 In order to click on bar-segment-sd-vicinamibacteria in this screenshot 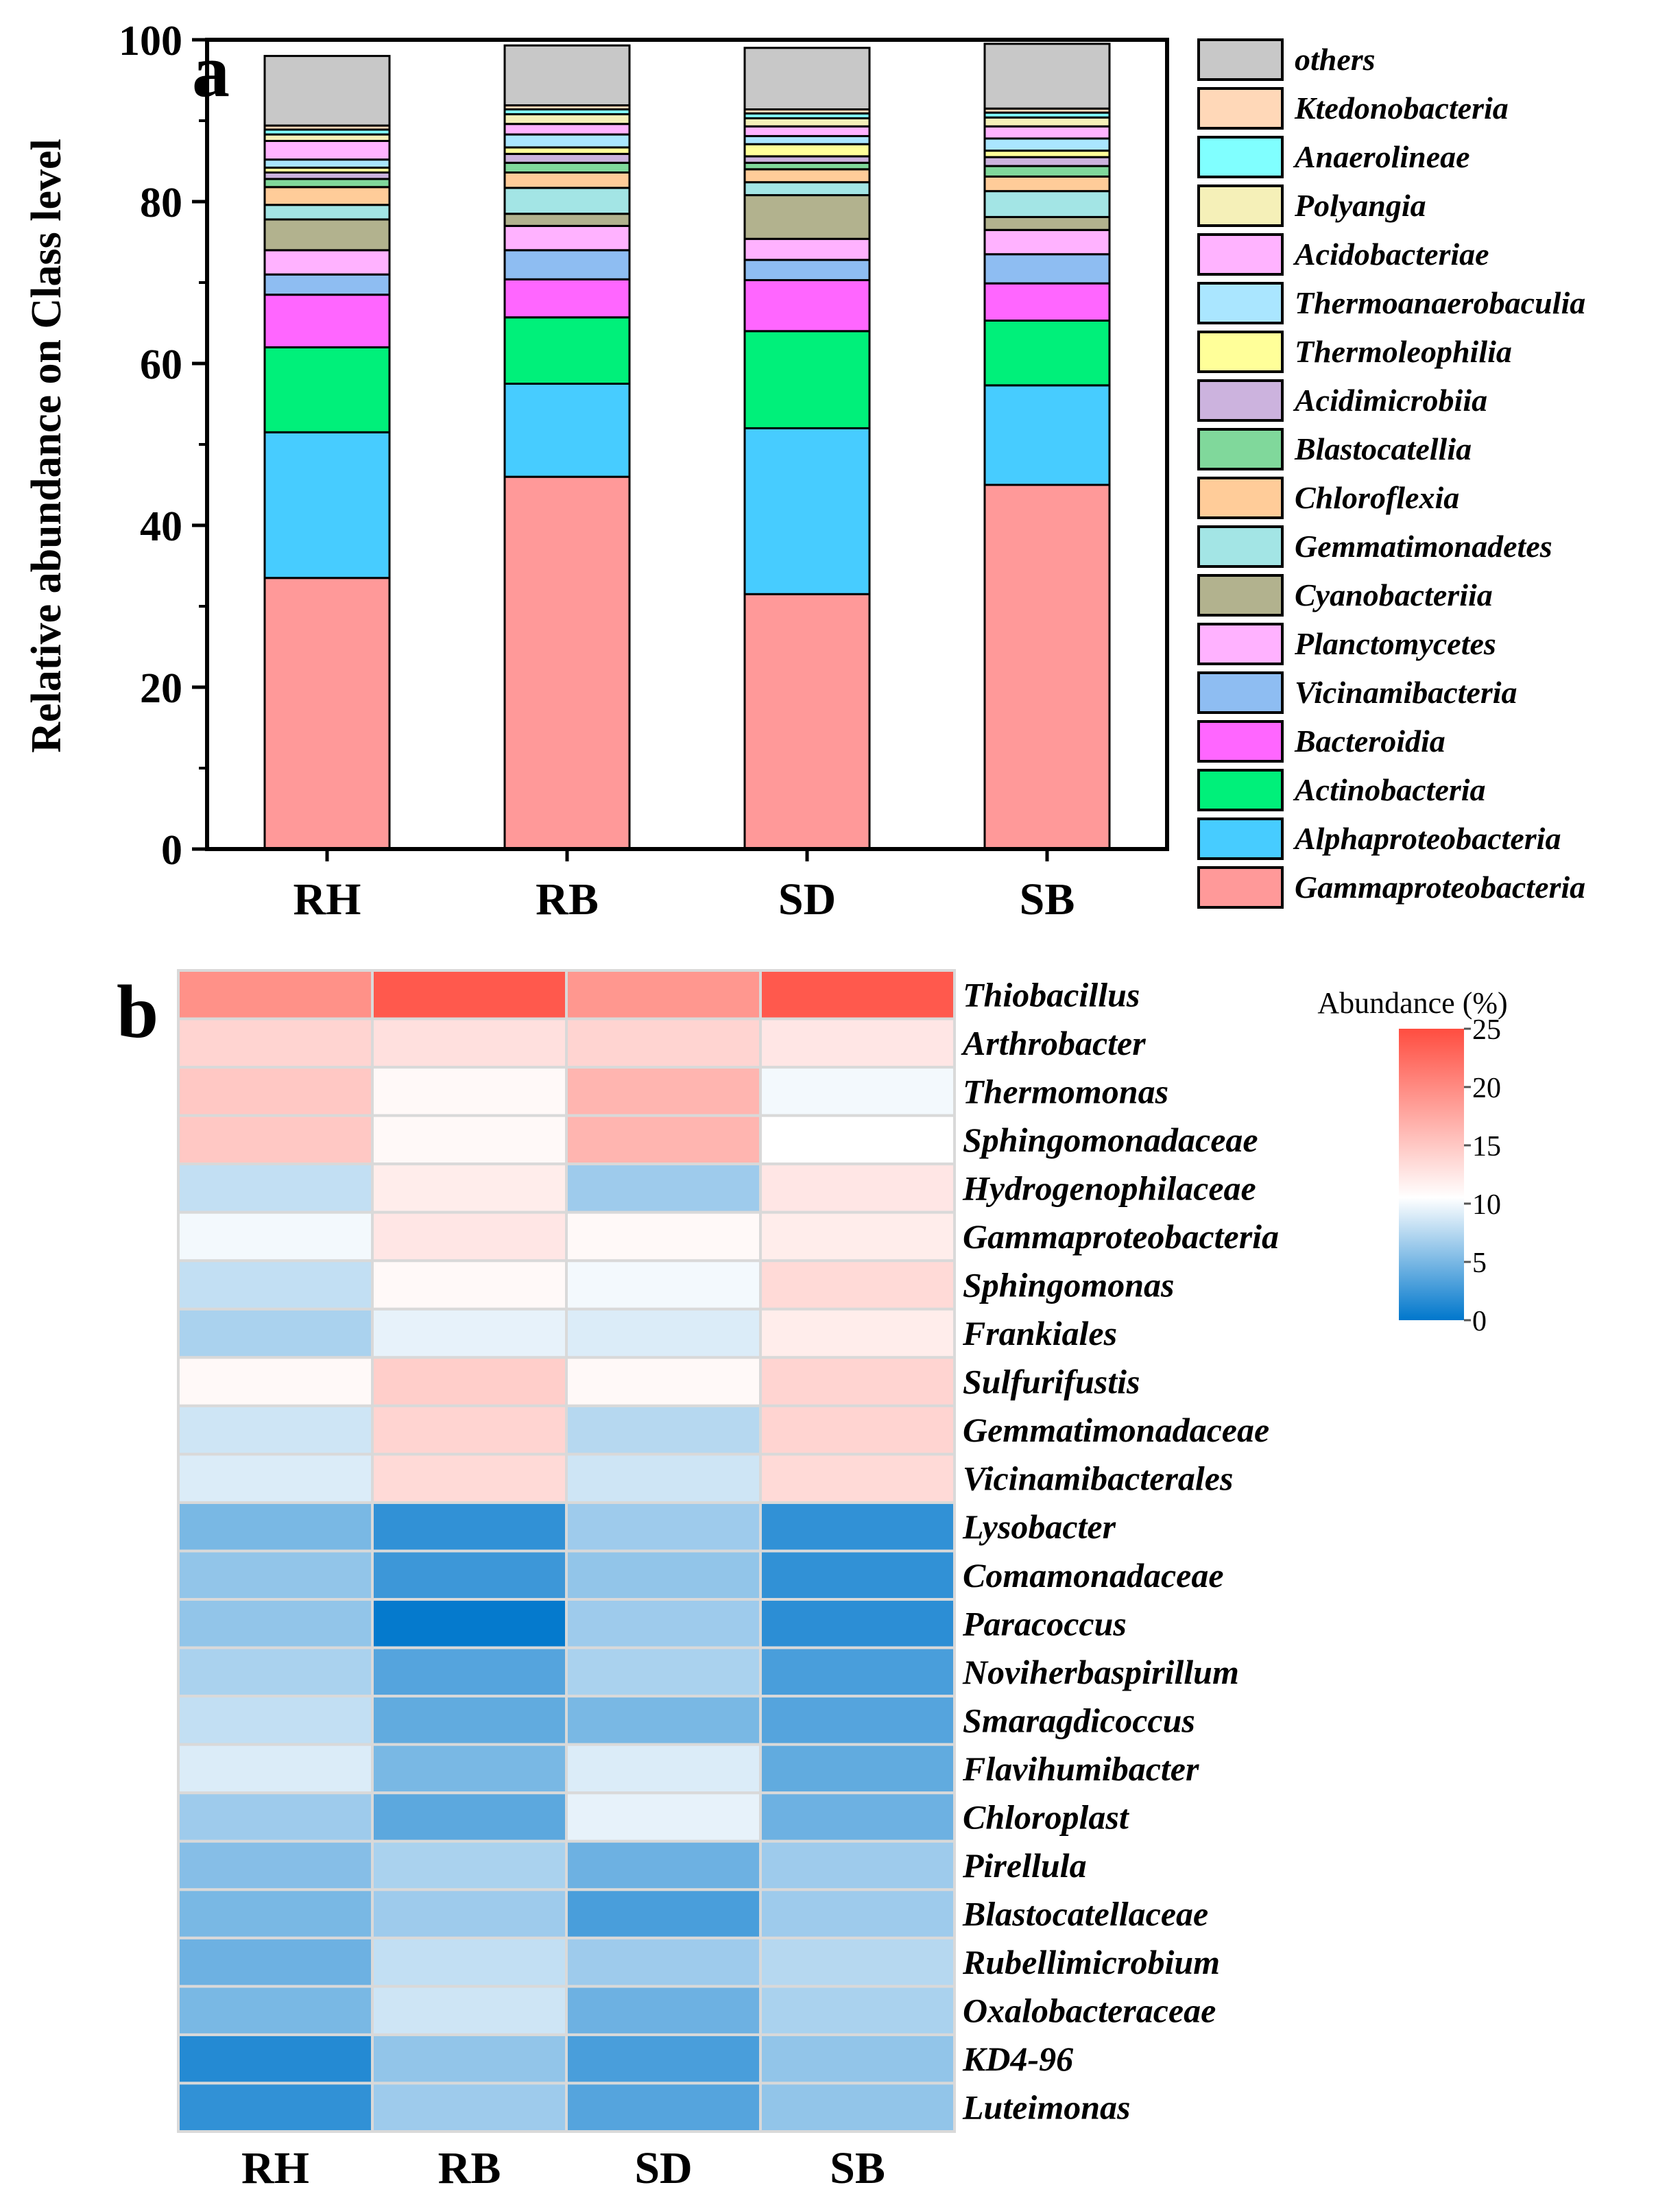, I will do `click(807, 270)`.